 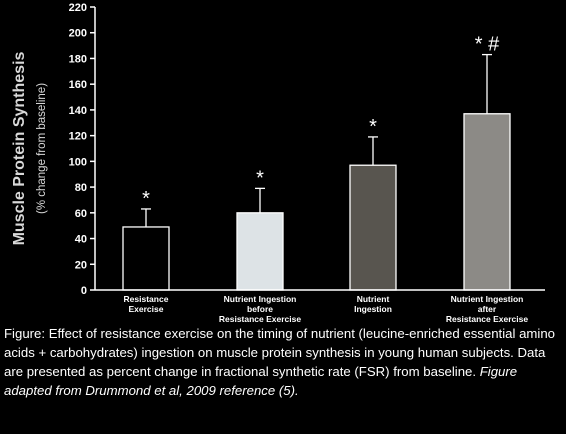 What do you see at coordinates (84, 291) in the screenshot?
I see `y-tick-label: 0` at bounding box center [84, 291].